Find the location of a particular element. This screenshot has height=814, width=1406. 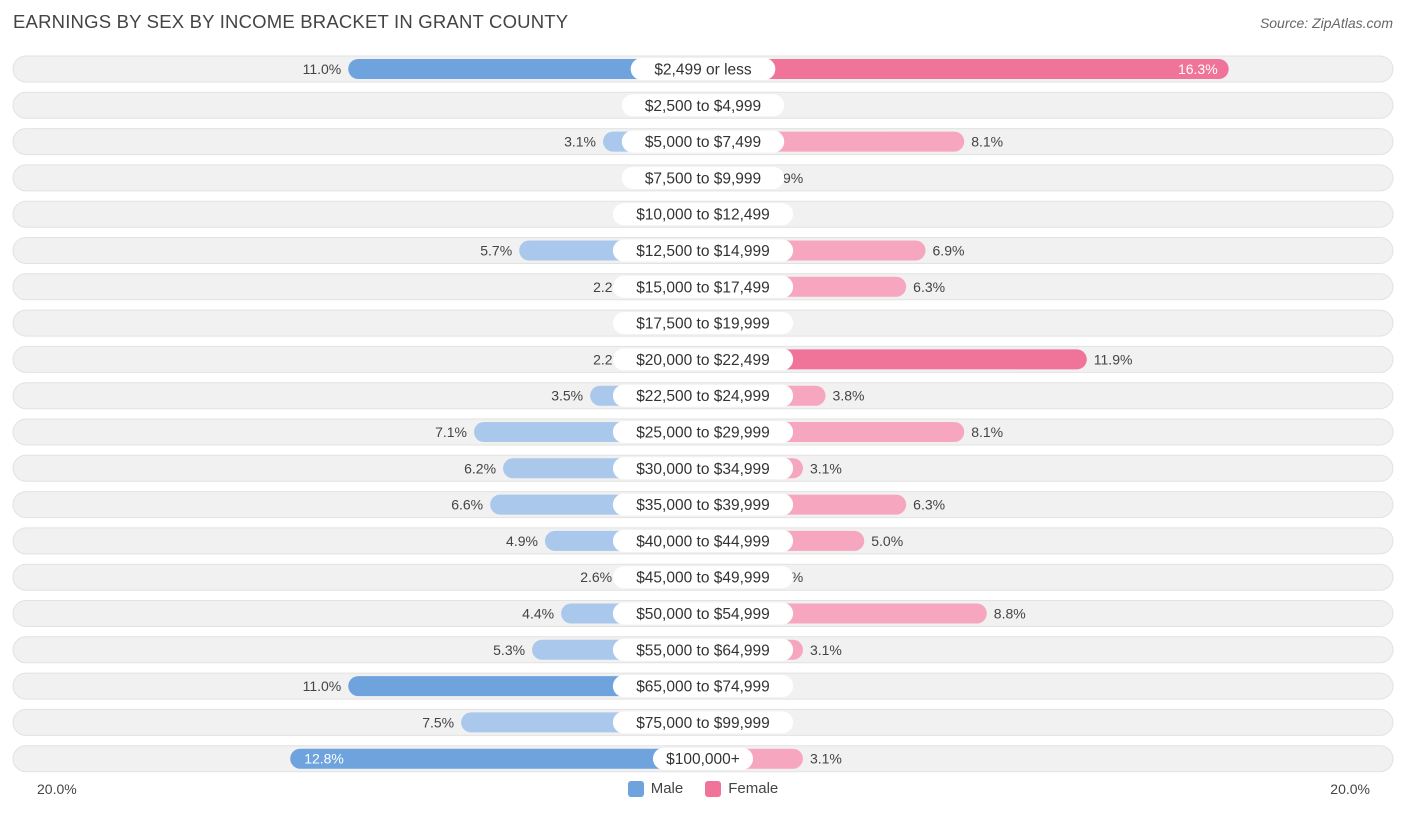

male-value-label: 4.9% is located at coordinates (522, 541).